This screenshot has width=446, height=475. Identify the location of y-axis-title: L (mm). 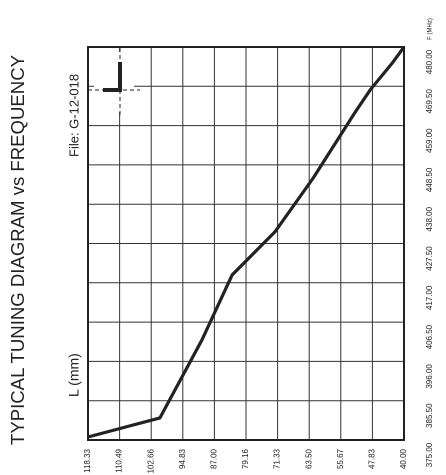
(74, 375).